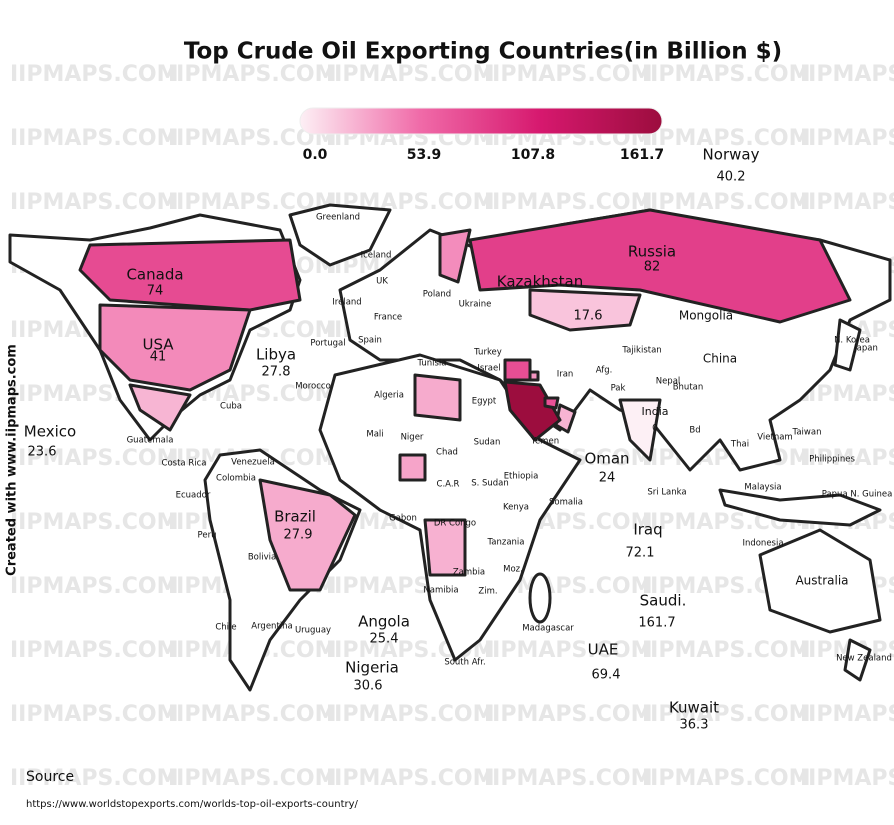  I want to click on map-label: Philippines, so click(832, 460).